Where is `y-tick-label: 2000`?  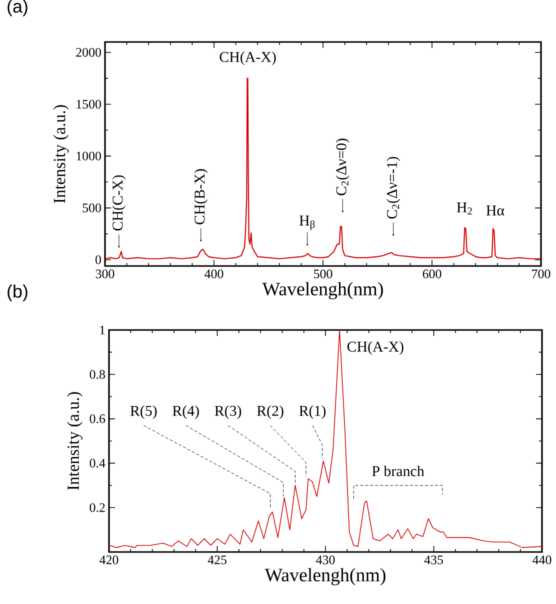
y-tick-label: 2000 is located at coordinates (88, 52).